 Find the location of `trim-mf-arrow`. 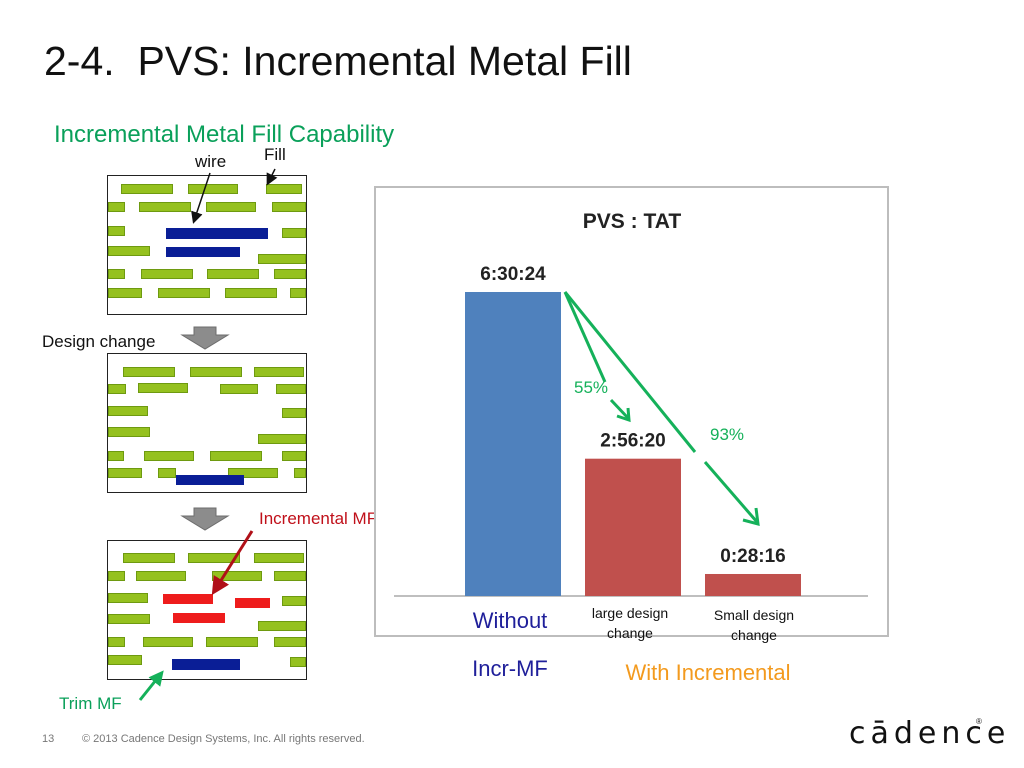

trim-mf-arrow is located at coordinates (151, 685).